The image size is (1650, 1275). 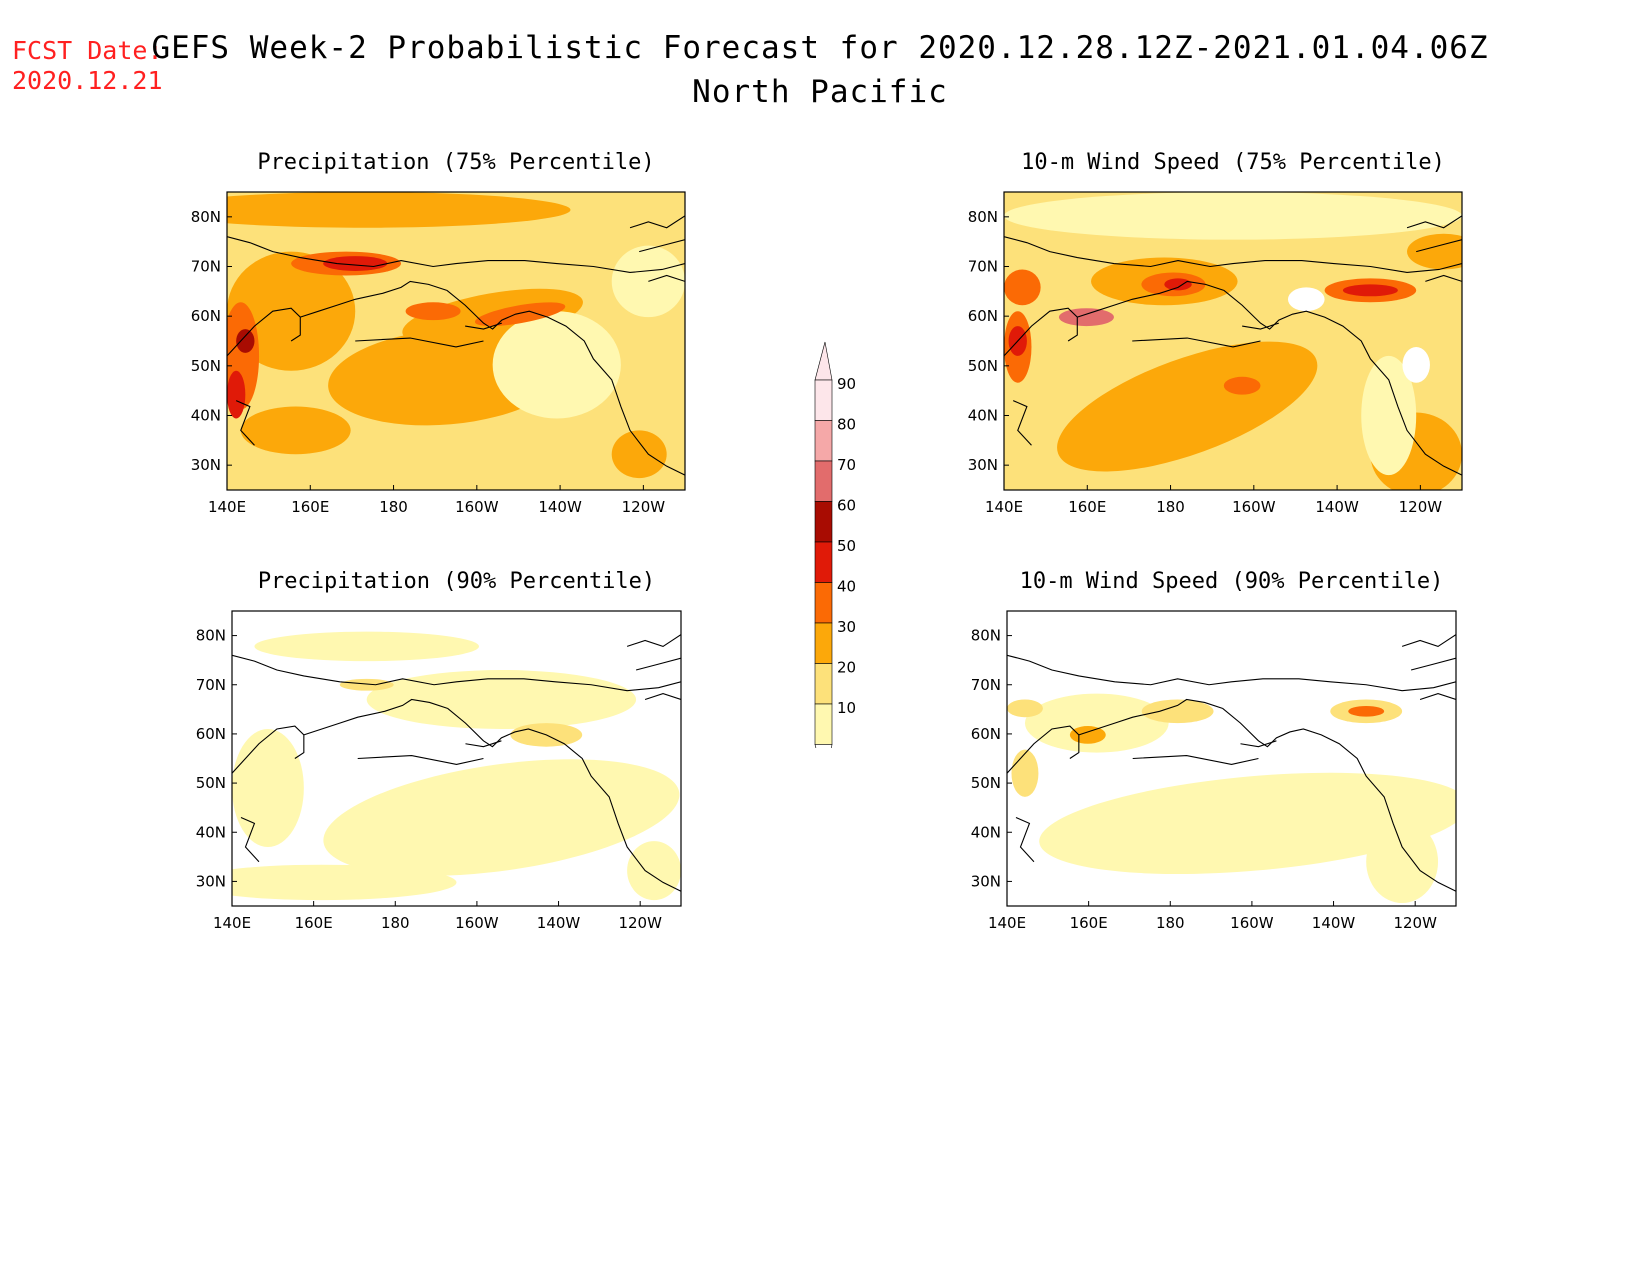 What do you see at coordinates (846, 587) in the screenshot?
I see `colorbar-label: 40` at bounding box center [846, 587].